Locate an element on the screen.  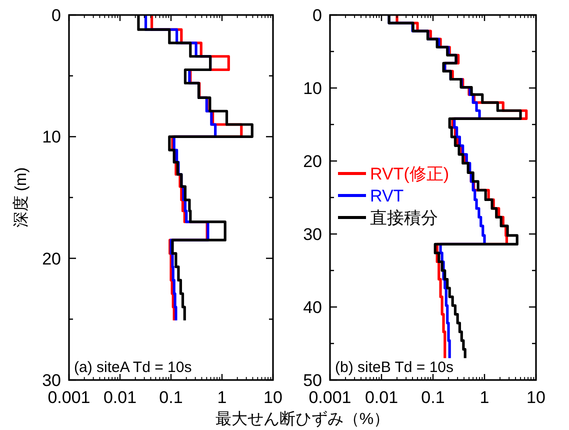
annotation: (b) siteB Td = 10s is located at coordinates (394, 367).